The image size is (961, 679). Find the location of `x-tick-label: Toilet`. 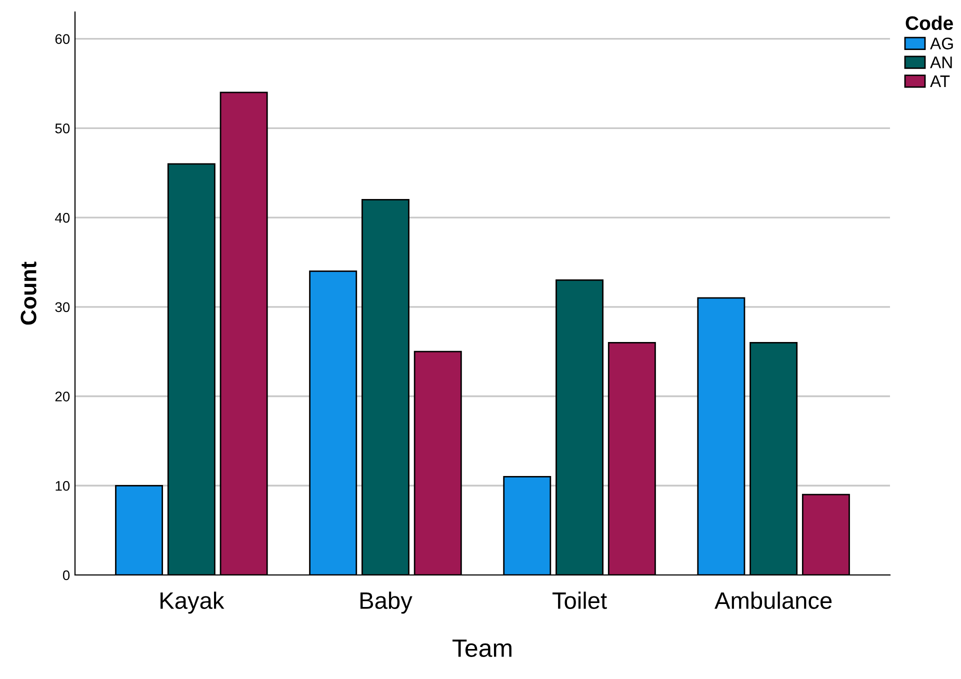

x-tick-label: Toilet is located at coordinates (579, 601).